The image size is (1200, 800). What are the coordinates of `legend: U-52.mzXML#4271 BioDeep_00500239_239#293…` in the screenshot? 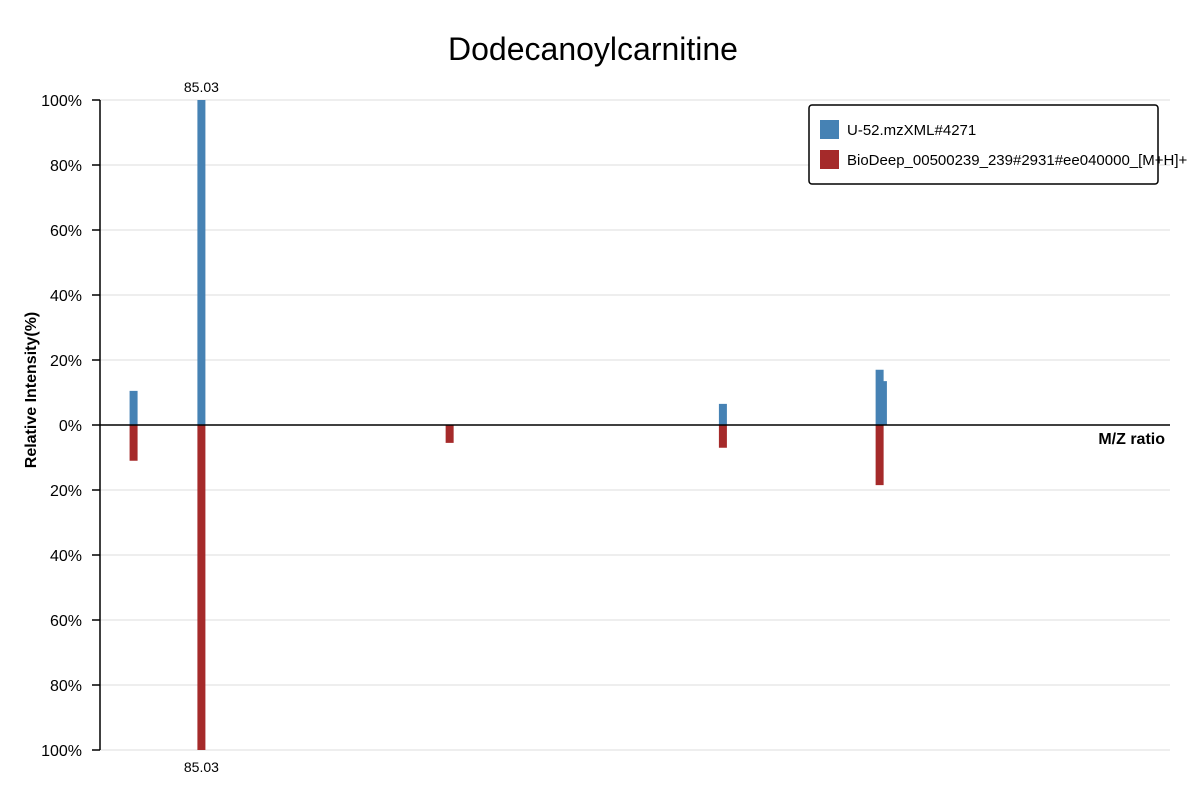 It's located at (998, 144).